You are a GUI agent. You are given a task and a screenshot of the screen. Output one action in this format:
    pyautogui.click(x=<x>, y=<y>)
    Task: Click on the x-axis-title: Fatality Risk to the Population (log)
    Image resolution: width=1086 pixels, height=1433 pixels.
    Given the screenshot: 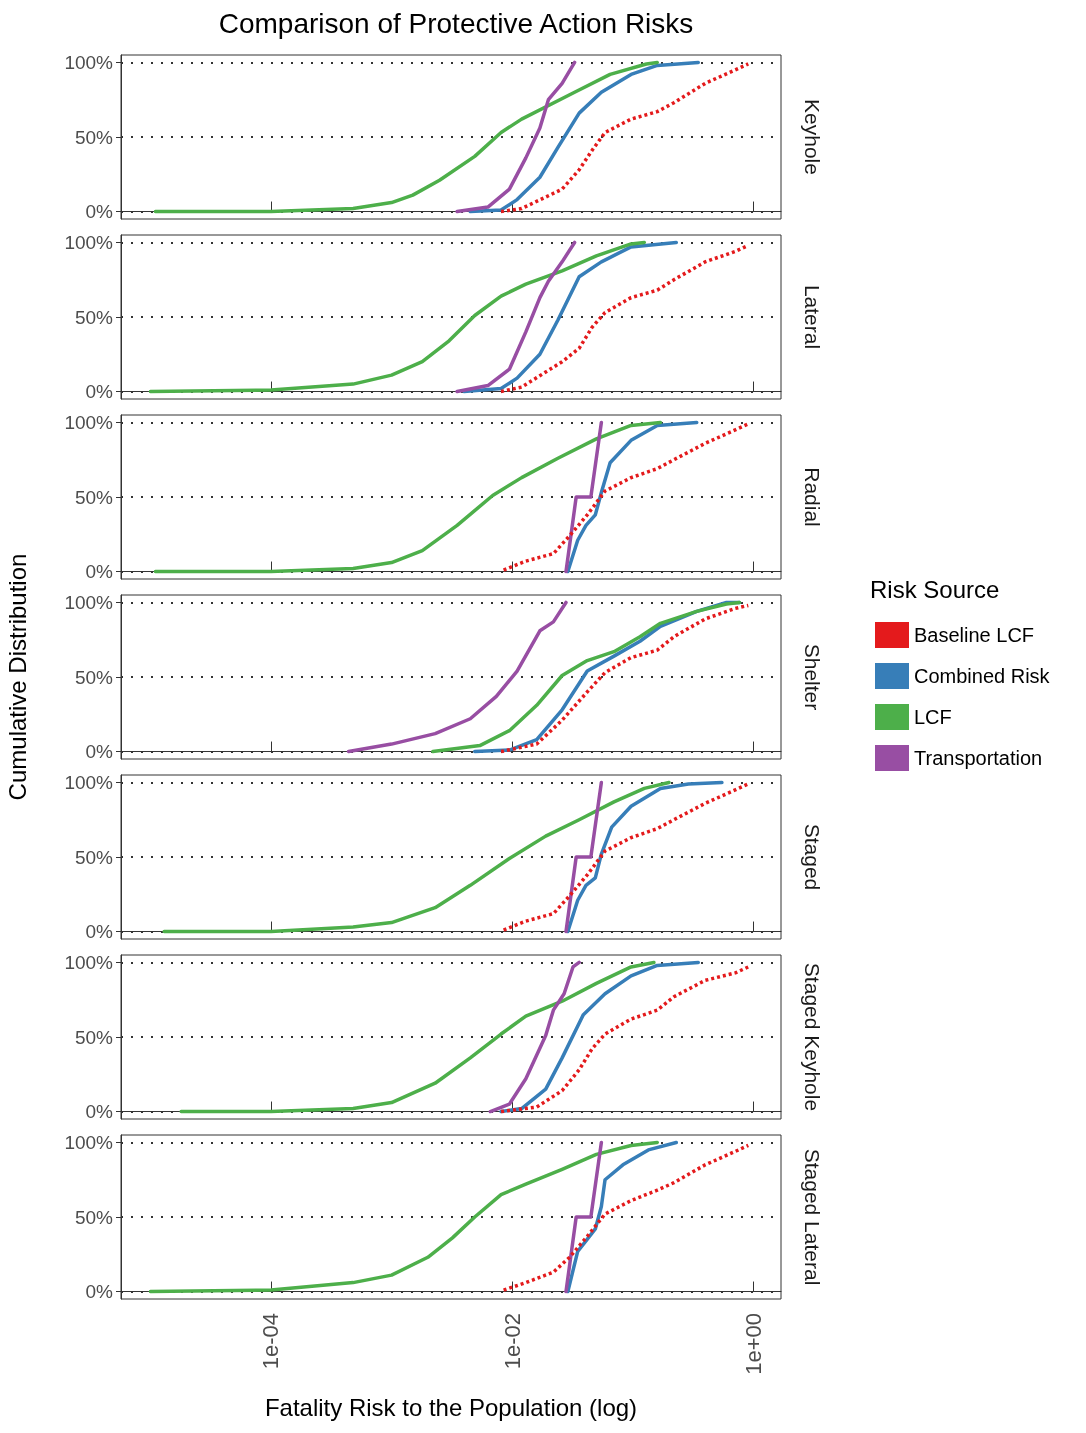 What is the action you would take?
    pyautogui.click(x=451, y=1407)
    